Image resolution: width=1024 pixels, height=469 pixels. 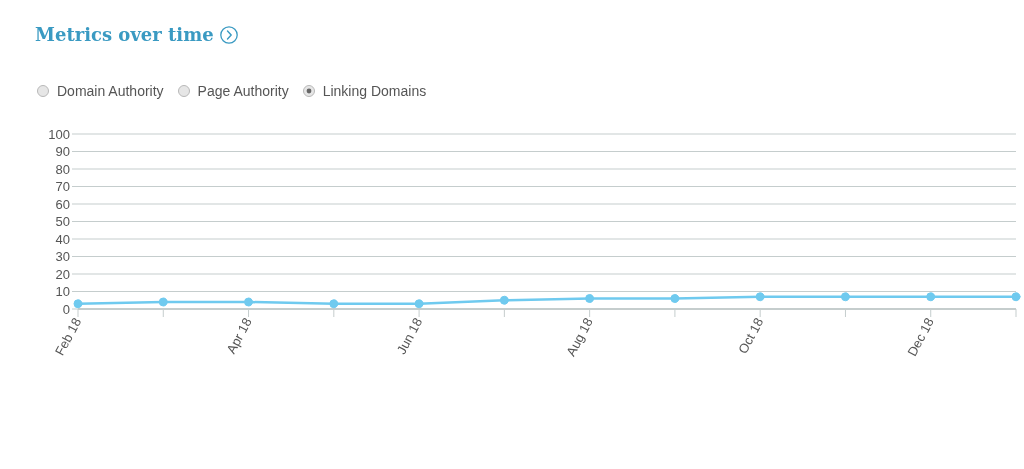 What do you see at coordinates (62, 152) in the screenshot?
I see `y-tick-label: 90` at bounding box center [62, 152].